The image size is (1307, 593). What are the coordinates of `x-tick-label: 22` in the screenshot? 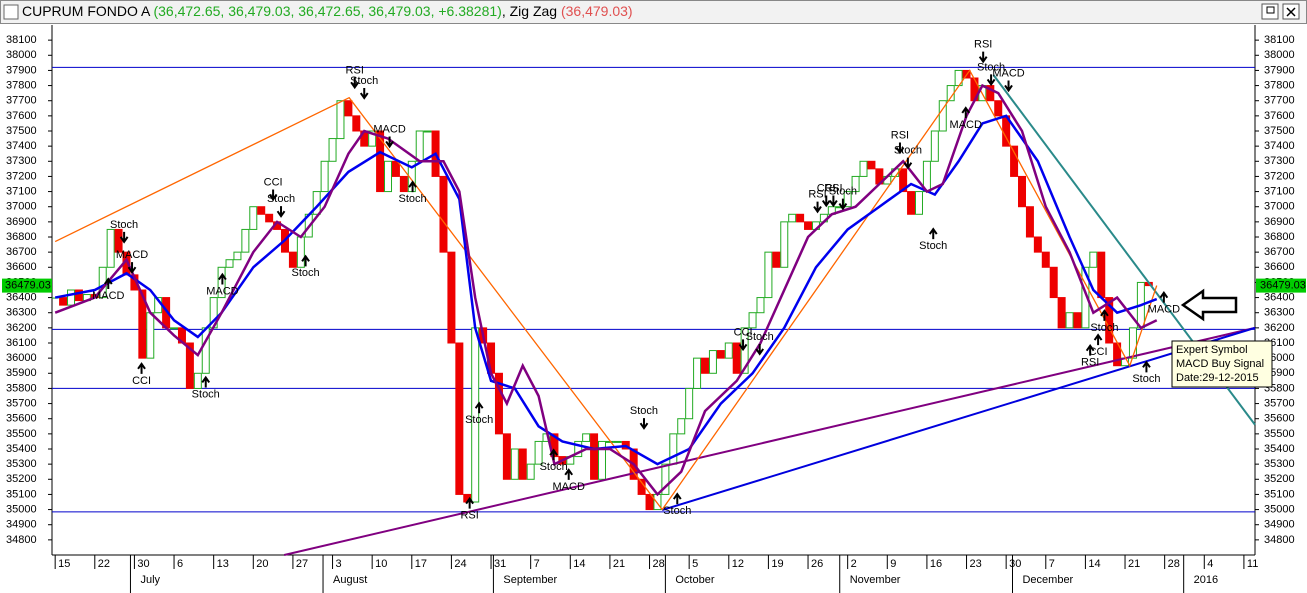 It's located at (104, 564).